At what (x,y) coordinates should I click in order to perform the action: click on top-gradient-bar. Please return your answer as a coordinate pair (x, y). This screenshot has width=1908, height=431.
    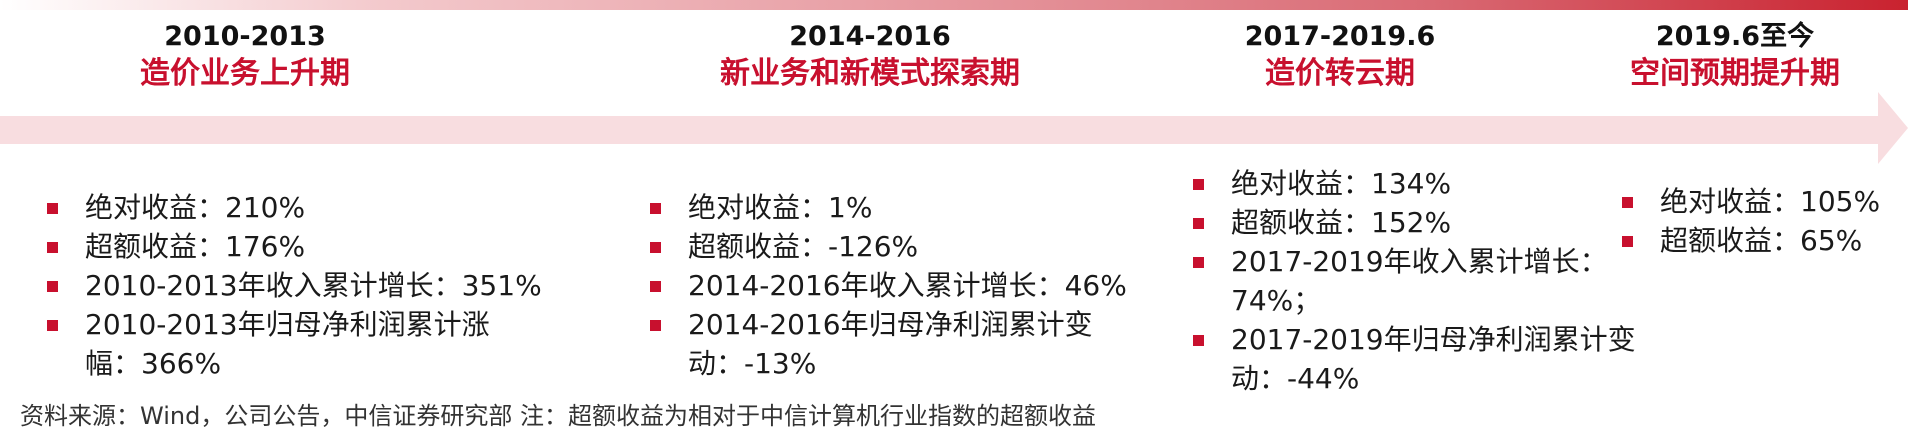
    Looking at the image, I should click on (954, 5).